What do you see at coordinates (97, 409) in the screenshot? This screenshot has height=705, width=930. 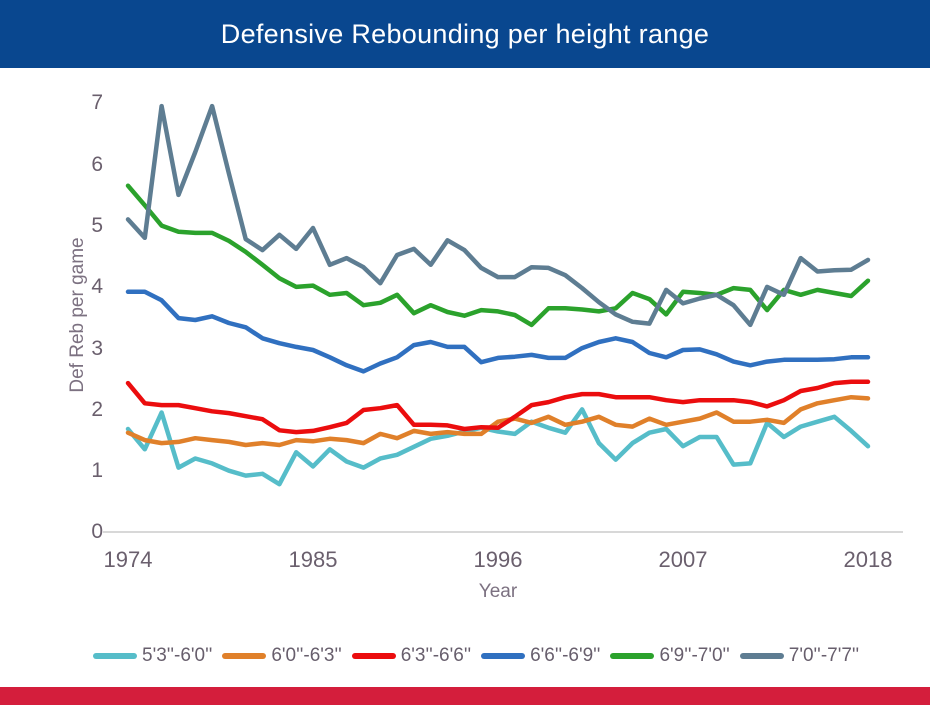 I see `y-axis-tick-2: 2` at bounding box center [97, 409].